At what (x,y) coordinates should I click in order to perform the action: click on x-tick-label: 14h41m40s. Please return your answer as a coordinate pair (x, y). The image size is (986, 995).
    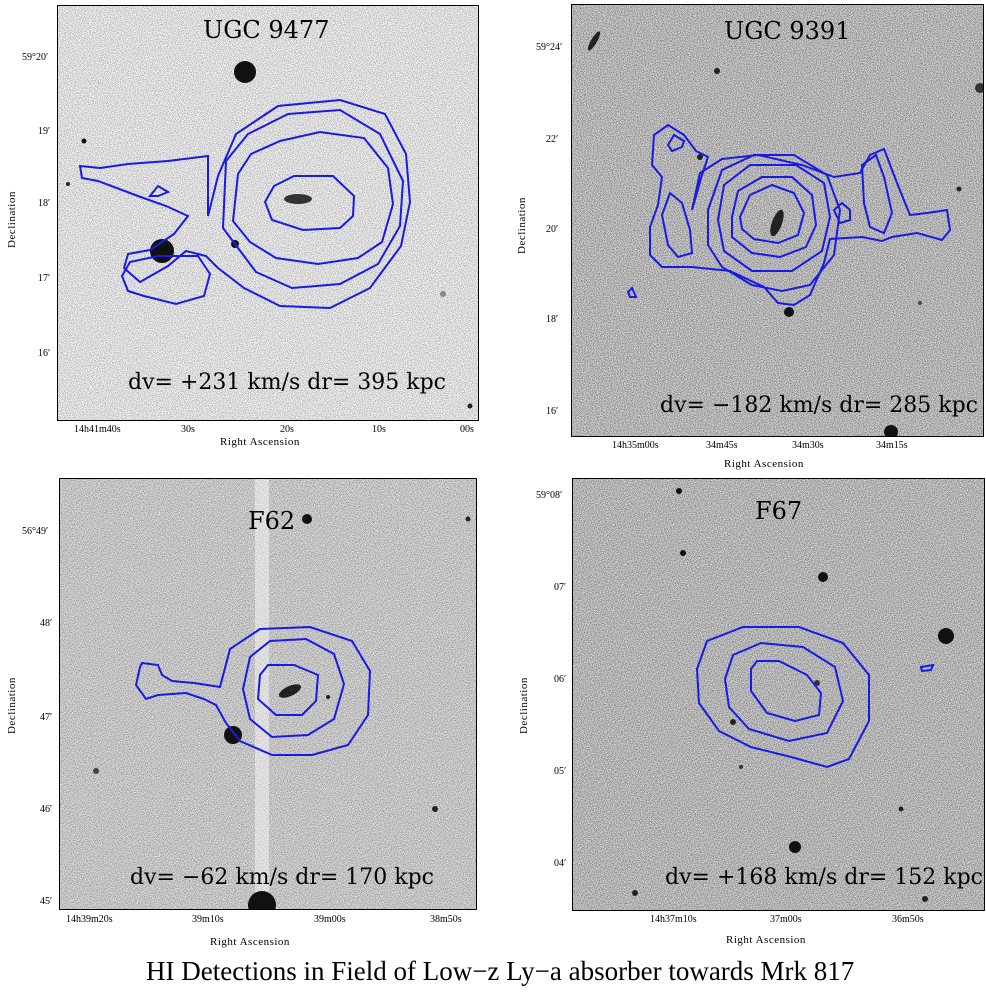
    Looking at the image, I should click on (97, 429).